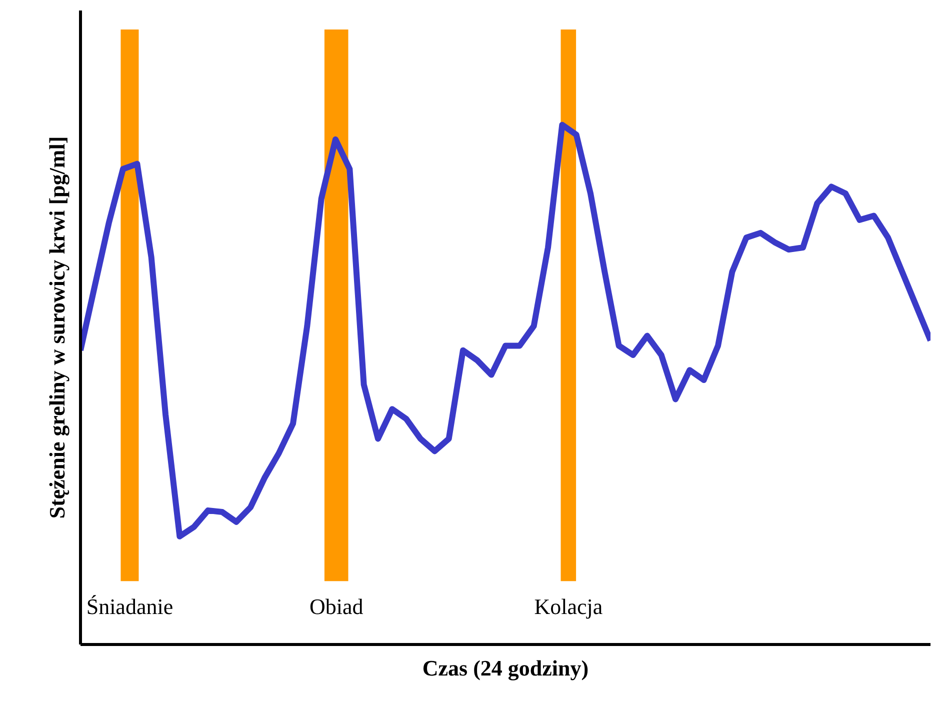 This screenshot has width=934, height=704. Describe the element at coordinates (568, 607) in the screenshot. I see `annotation: Kolacja` at that location.